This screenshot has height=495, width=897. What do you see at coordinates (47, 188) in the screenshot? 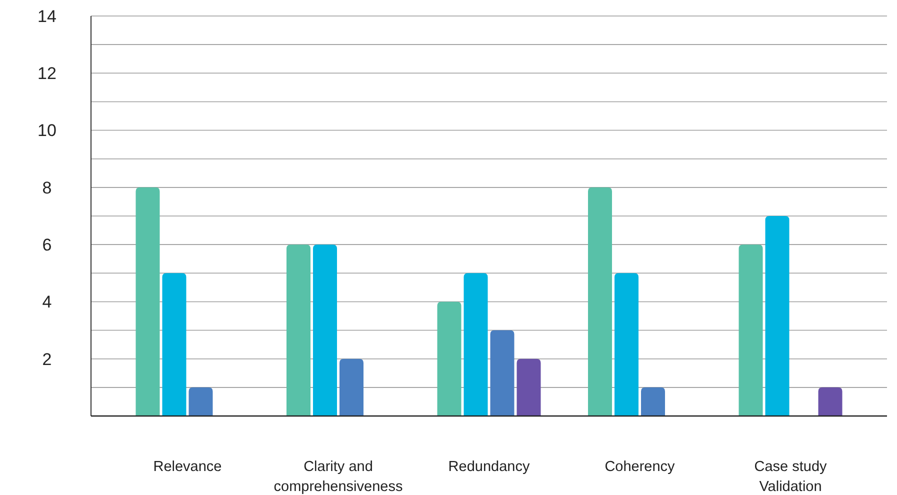
I see `y-tick-label: 8` at bounding box center [47, 188].